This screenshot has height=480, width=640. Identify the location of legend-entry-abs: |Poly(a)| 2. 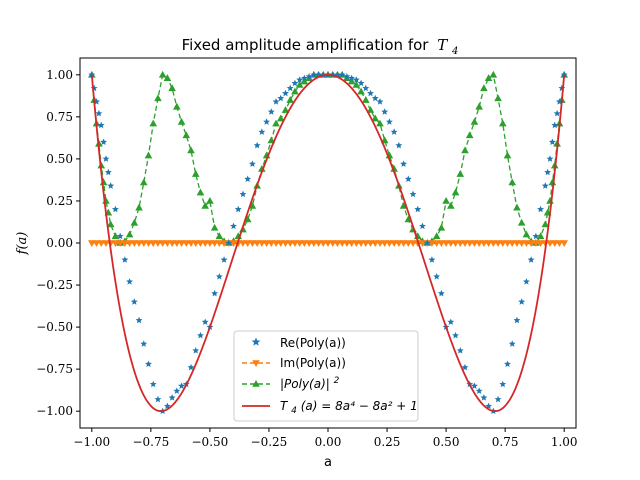
(291, 383).